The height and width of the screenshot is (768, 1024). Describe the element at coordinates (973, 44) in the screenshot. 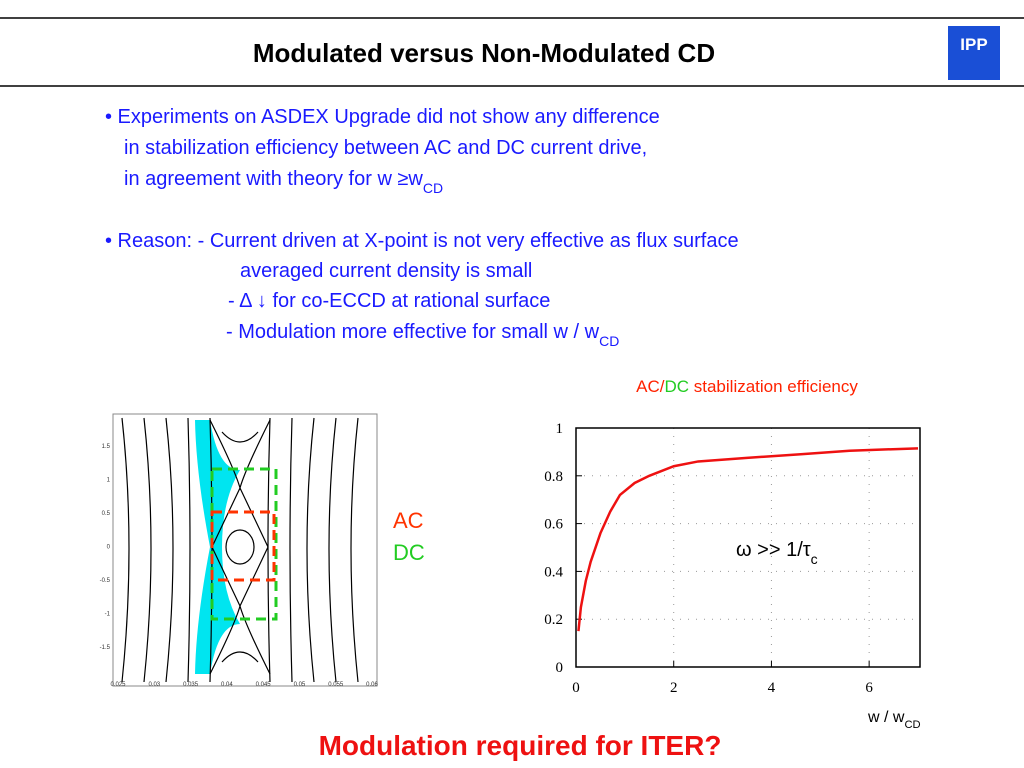

I see `logo-text: IPP` at that location.